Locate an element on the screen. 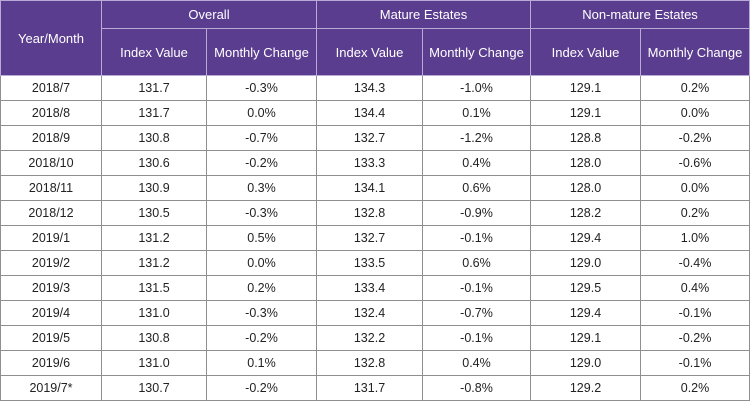 This screenshot has width=750, height=414. value-cell: 131.0 is located at coordinates (154, 313).